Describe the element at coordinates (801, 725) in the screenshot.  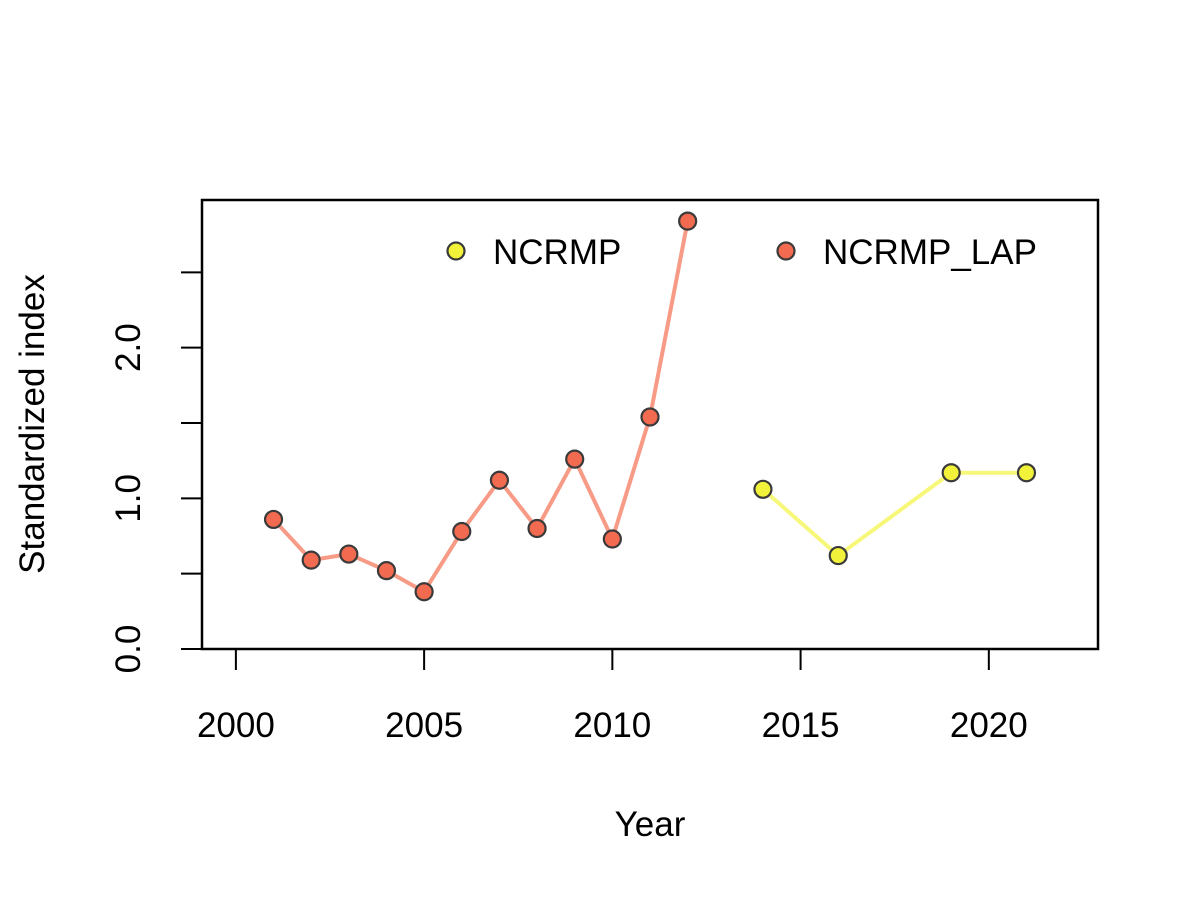
I see `x-tick-label: 2015` at that location.